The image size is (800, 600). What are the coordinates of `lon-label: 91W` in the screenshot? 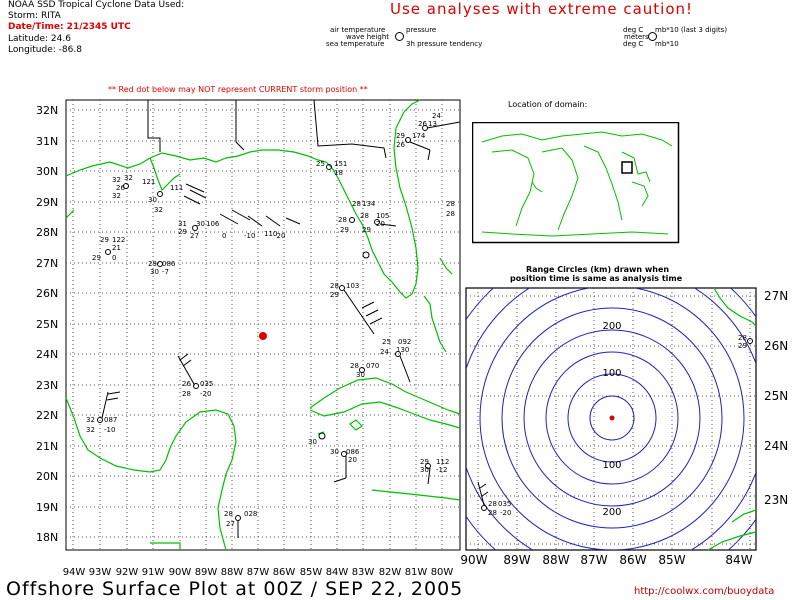 It's located at (153, 572).